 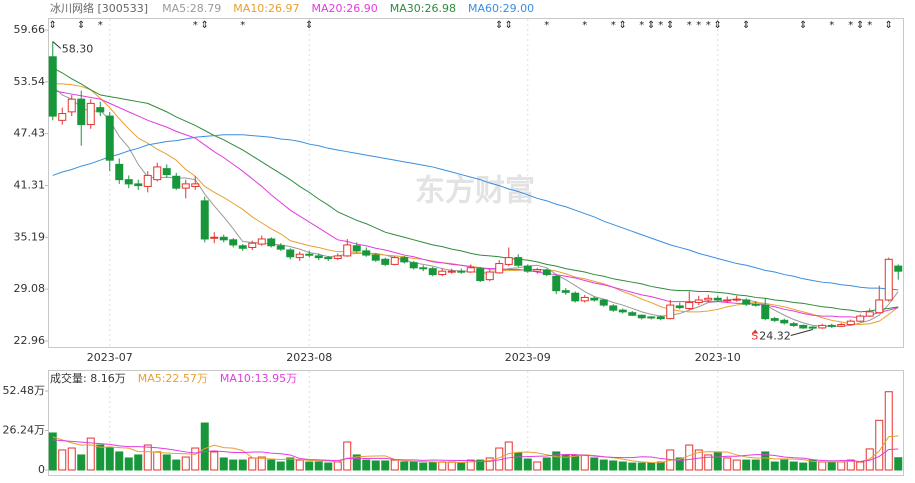 What do you see at coordinates (30, 340) in the screenshot?
I see `y-tick-label: 22.96` at bounding box center [30, 340].